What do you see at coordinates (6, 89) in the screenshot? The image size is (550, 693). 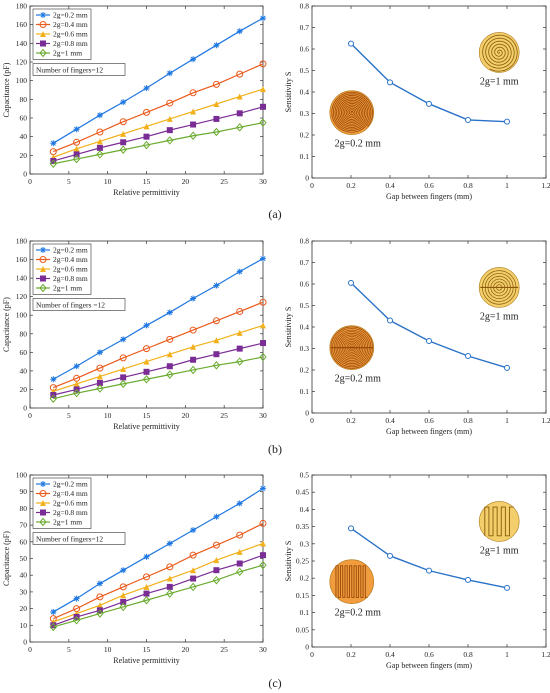 I see `y-axis-label: Capacitance (pF)` at bounding box center [6, 89].